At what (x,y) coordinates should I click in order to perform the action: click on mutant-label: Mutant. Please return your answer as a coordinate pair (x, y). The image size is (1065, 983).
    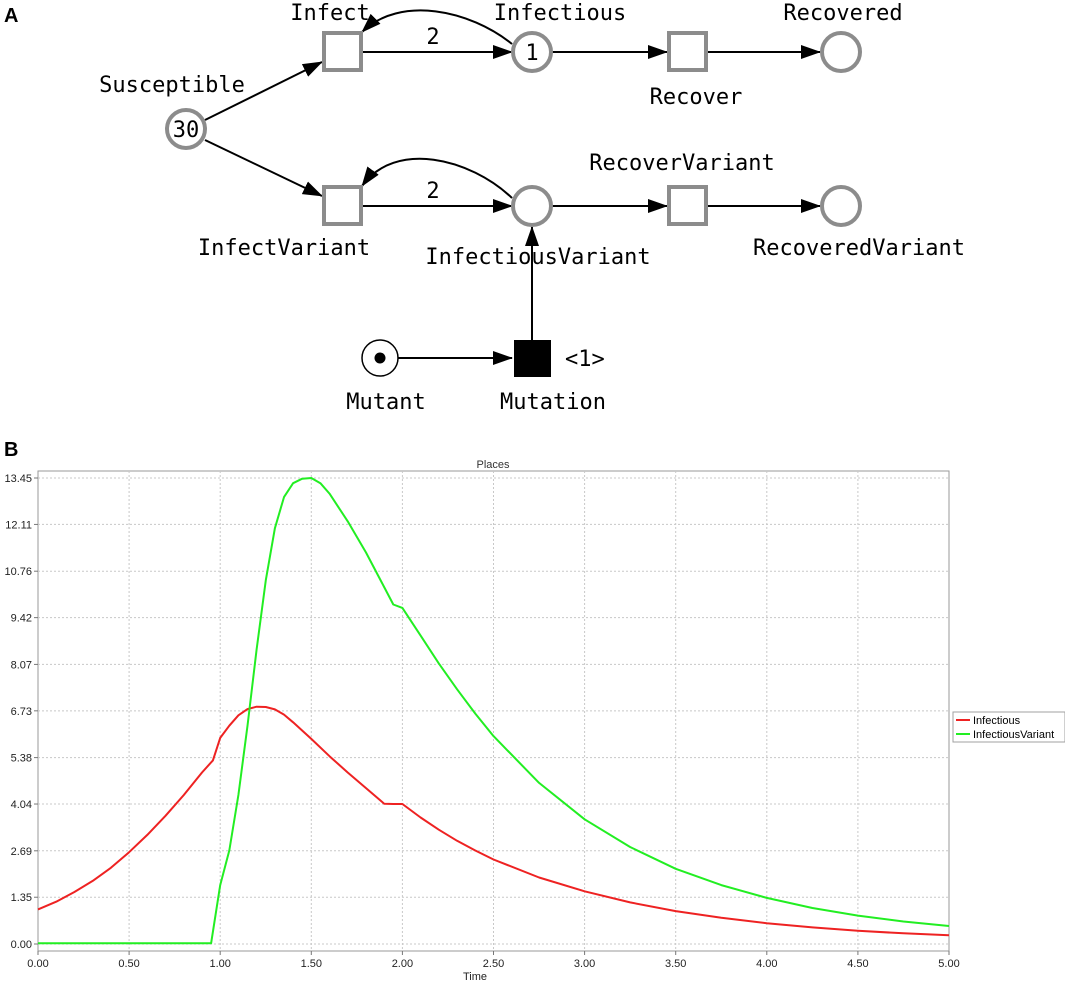
    Looking at the image, I should click on (385, 402).